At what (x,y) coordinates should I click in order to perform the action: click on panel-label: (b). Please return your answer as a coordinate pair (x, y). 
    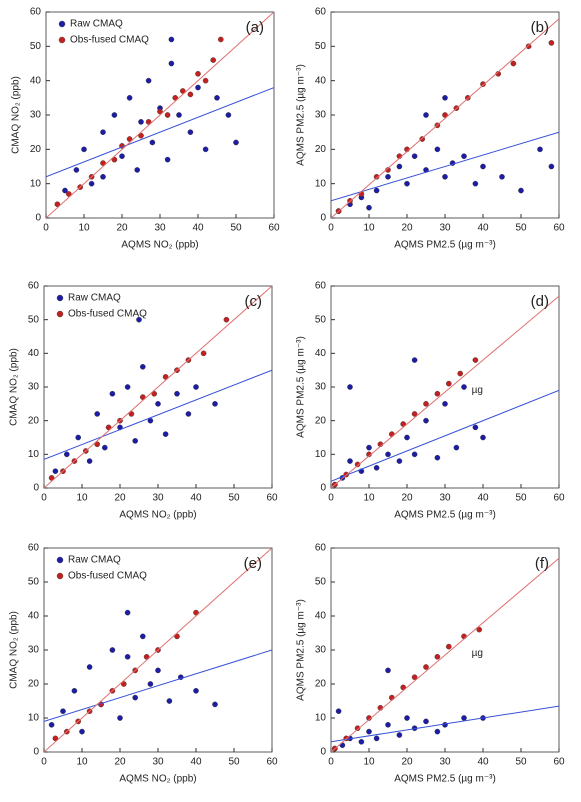
    Looking at the image, I should click on (540, 27).